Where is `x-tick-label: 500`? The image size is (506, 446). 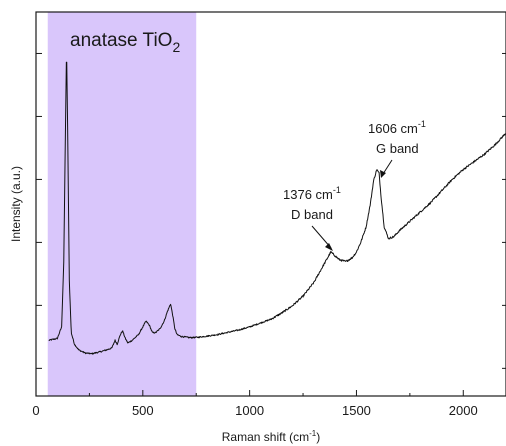
x-tick-label: 500 is located at coordinates (143, 410).